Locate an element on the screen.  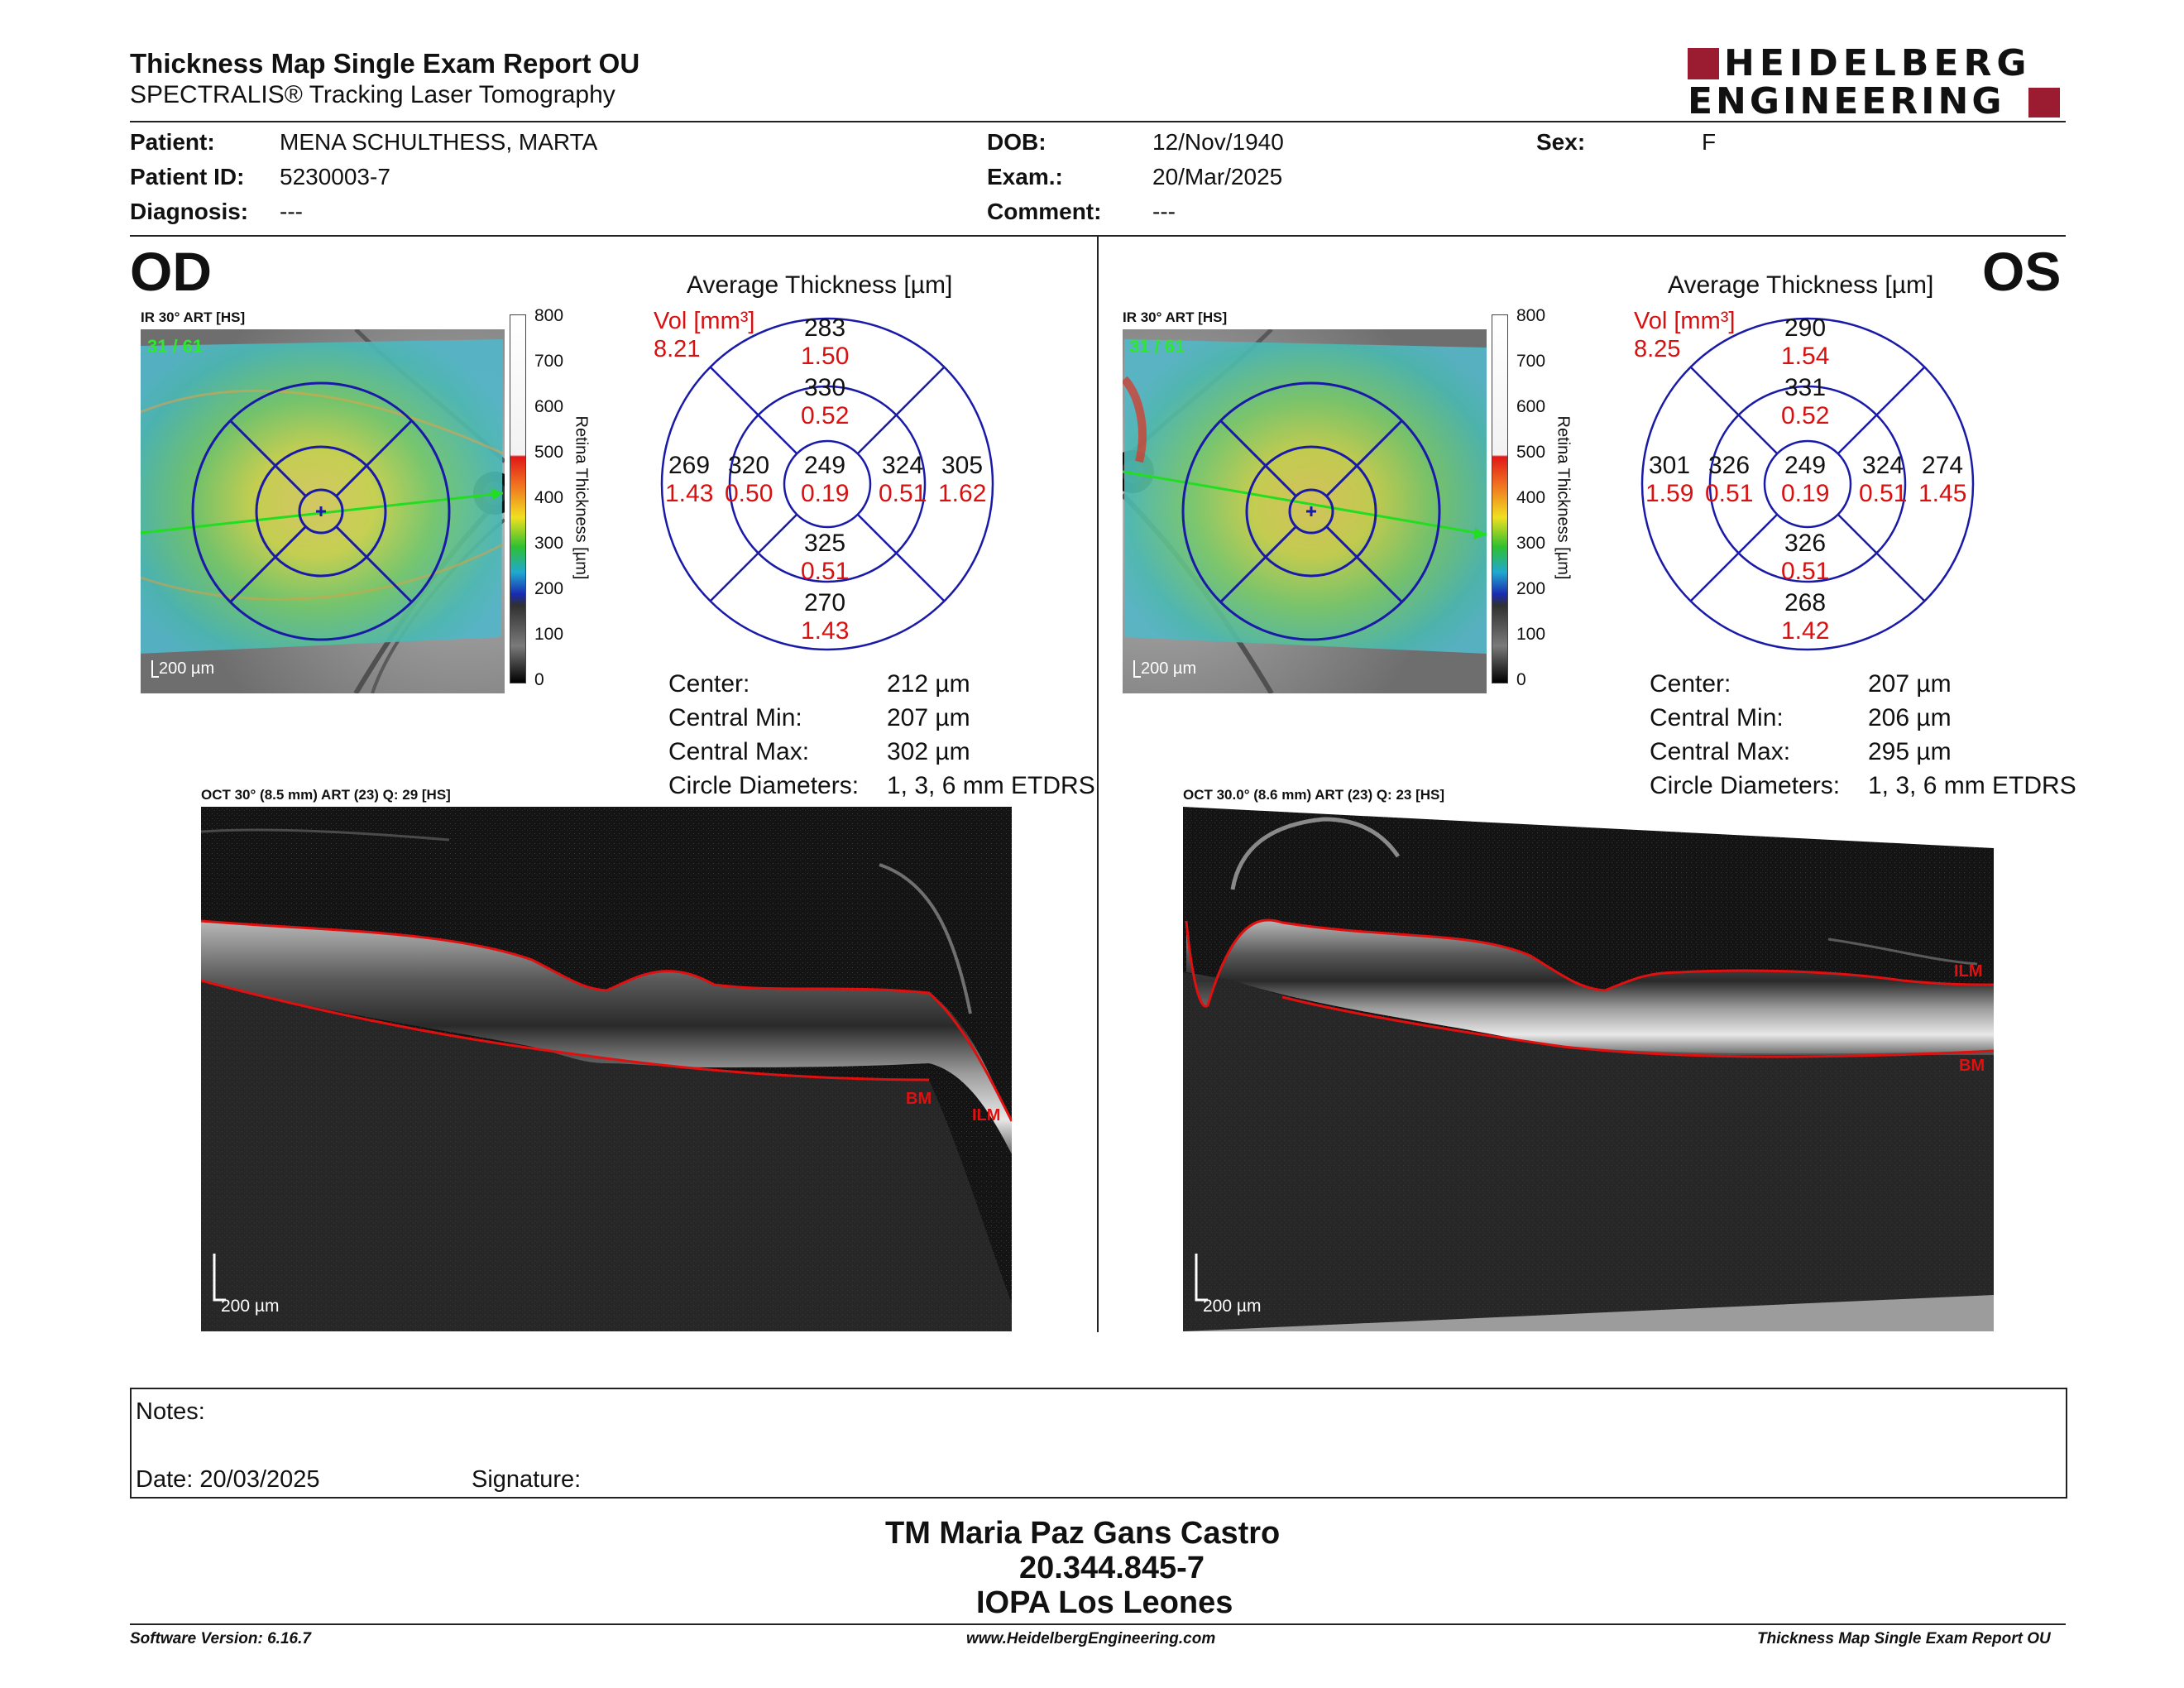
od-center: 249 is located at coordinates (825, 465).